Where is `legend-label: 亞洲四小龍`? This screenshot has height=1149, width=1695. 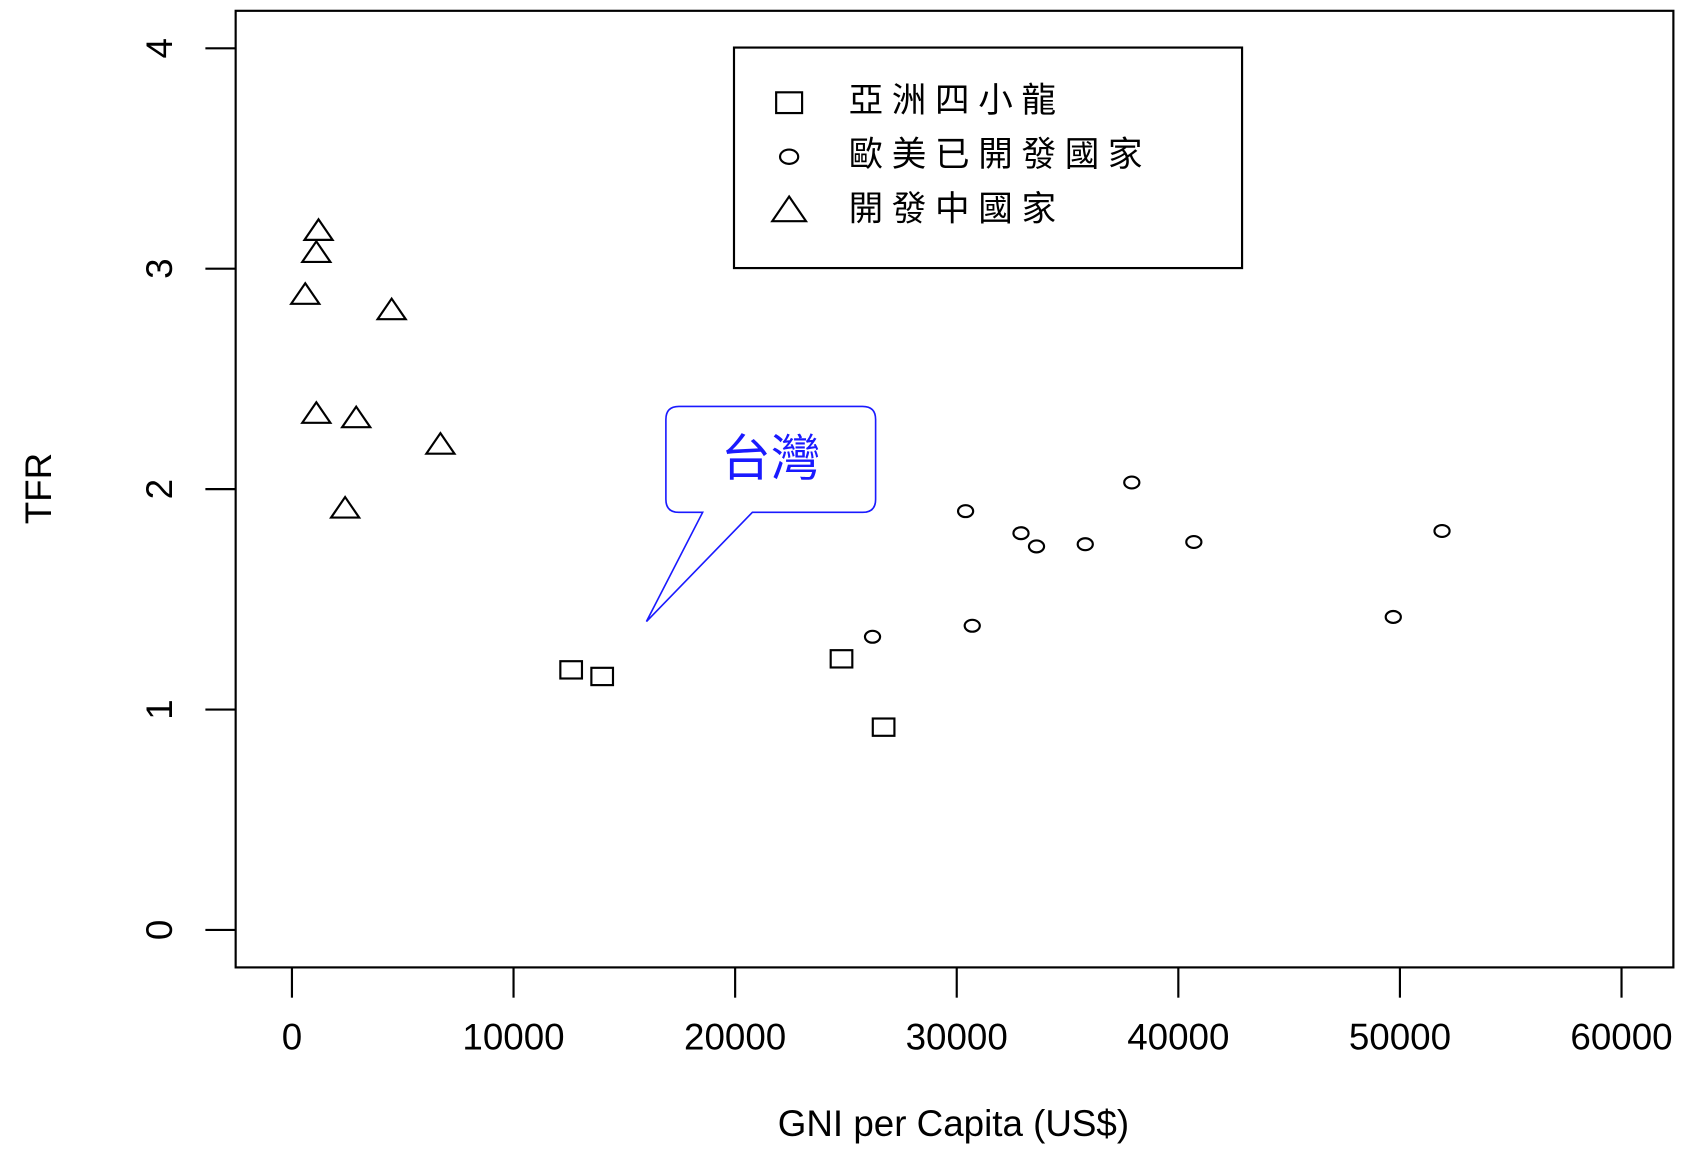 legend-label: 亞洲四小龍 is located at coordinates (957, 101).